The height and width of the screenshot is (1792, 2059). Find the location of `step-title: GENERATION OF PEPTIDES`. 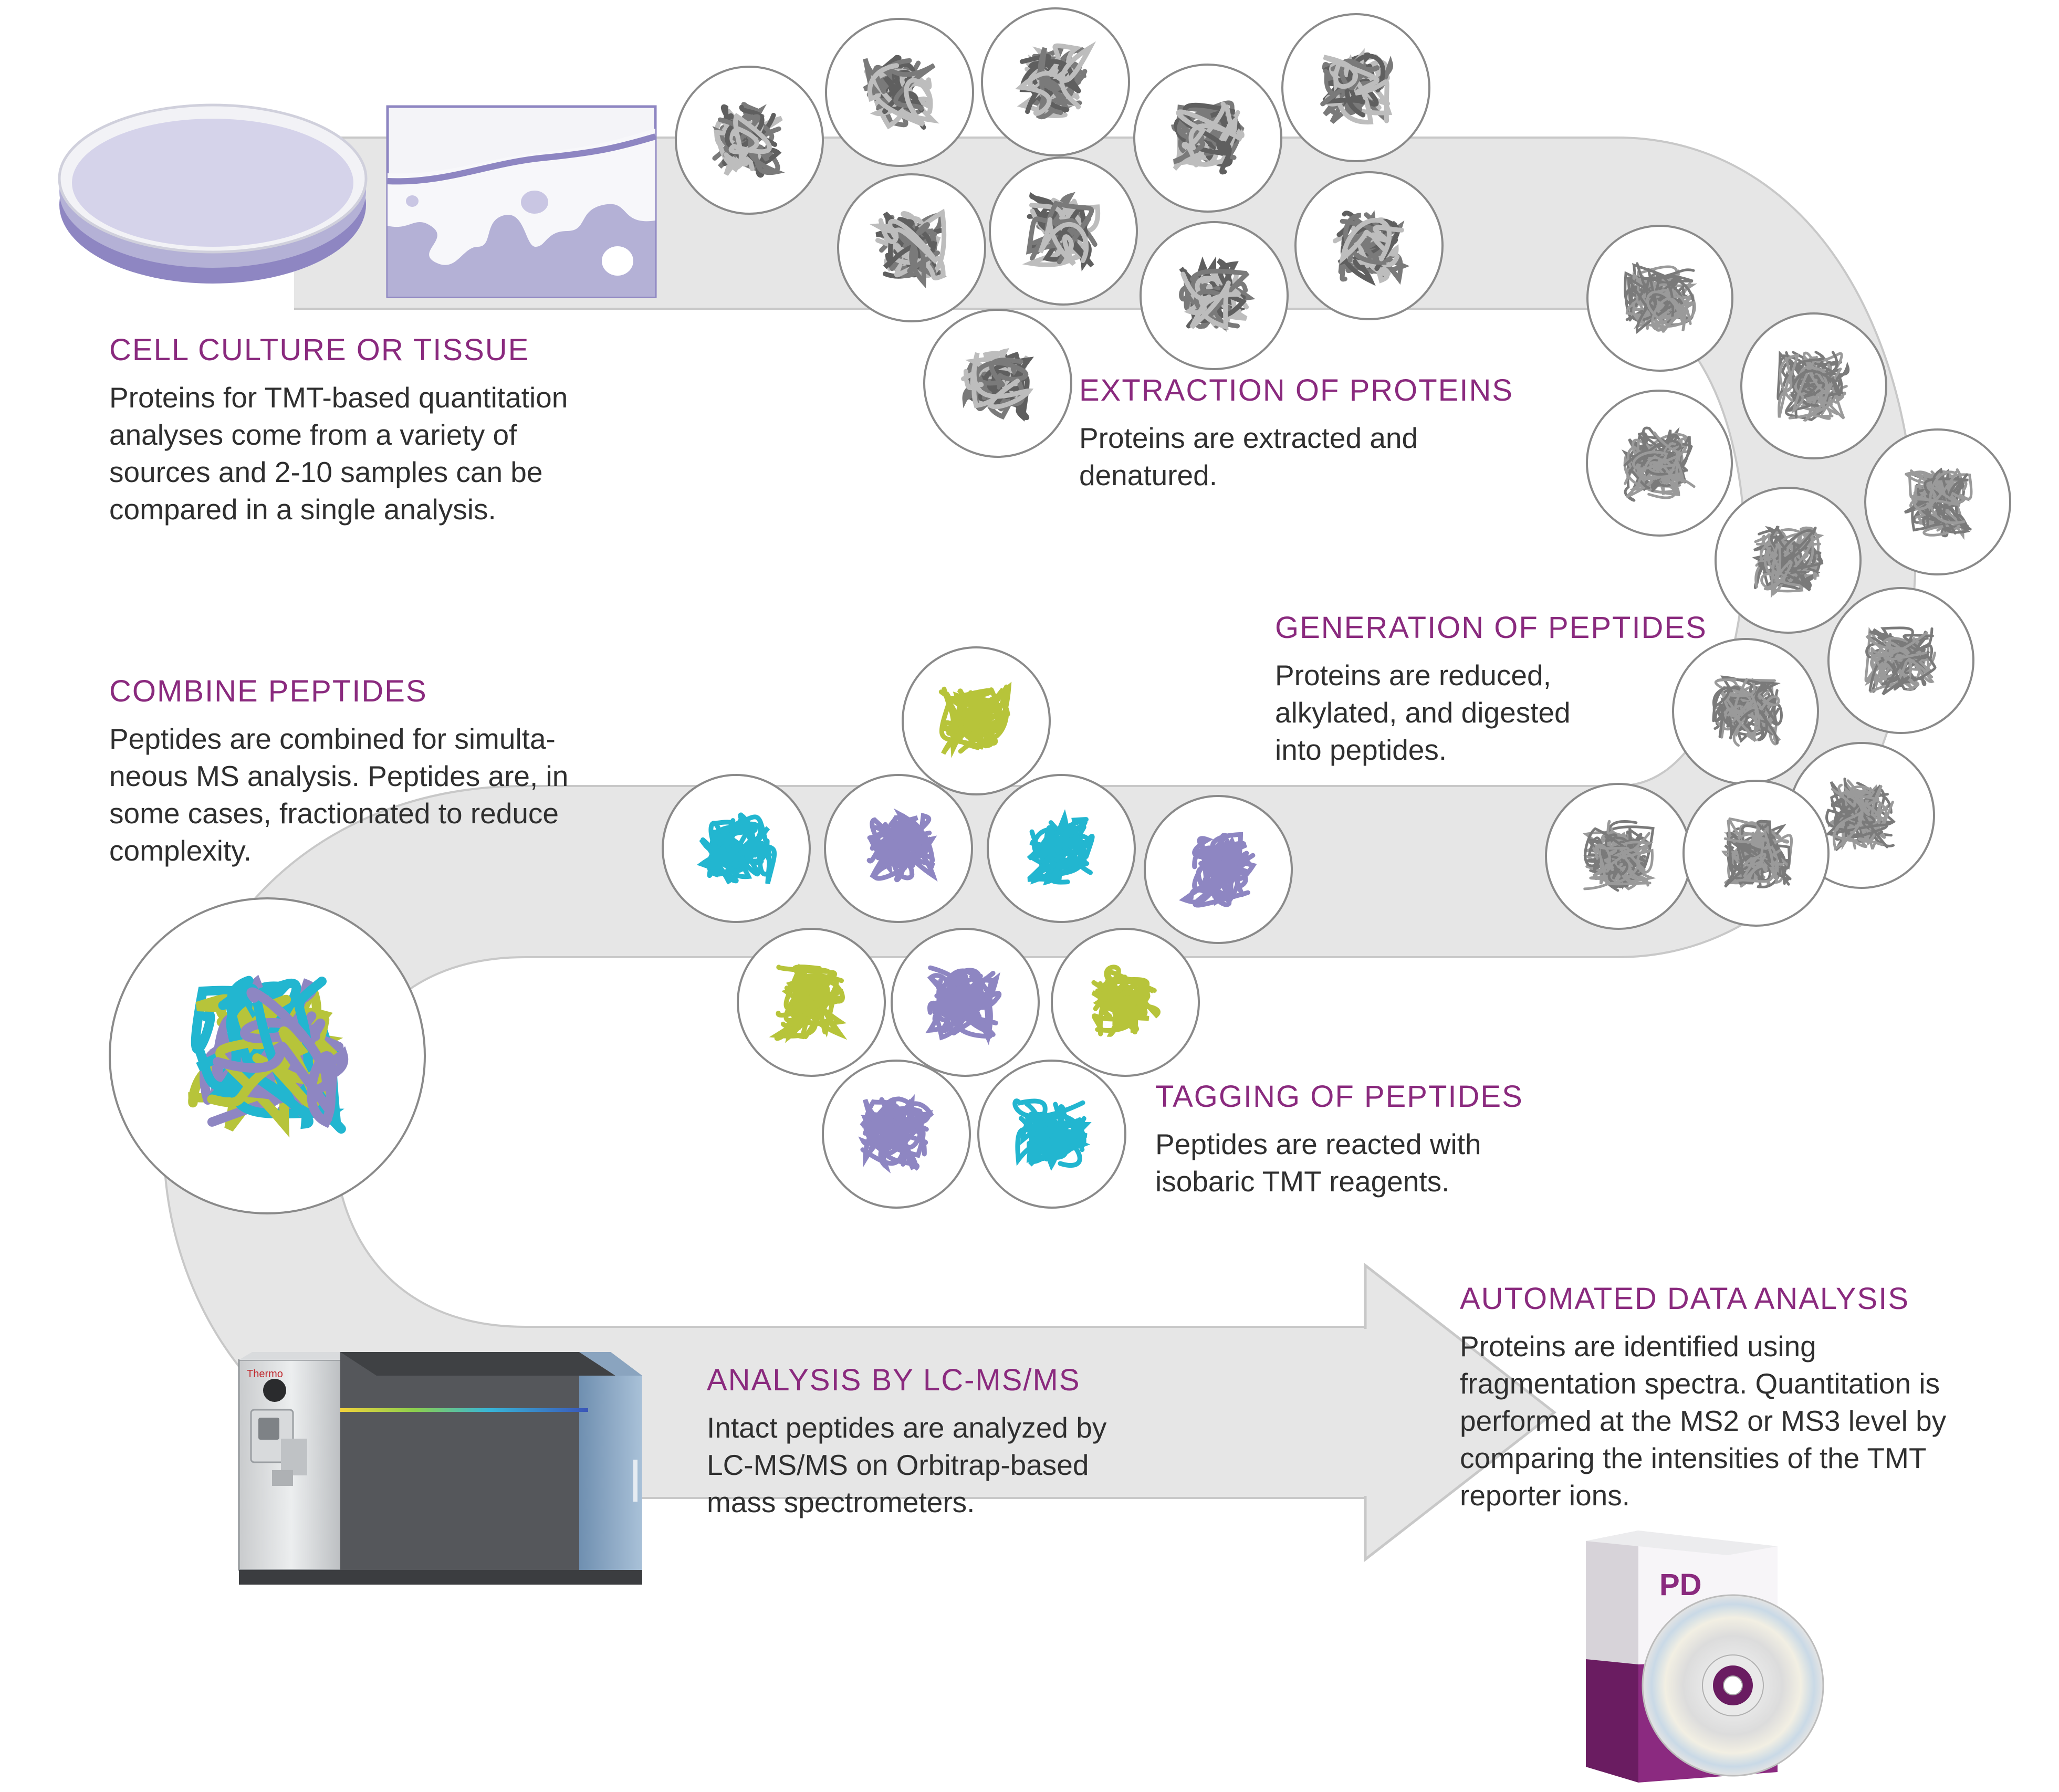

step-title: GENERATION OF PEPTIDES is located at coordinates (1491, 628).